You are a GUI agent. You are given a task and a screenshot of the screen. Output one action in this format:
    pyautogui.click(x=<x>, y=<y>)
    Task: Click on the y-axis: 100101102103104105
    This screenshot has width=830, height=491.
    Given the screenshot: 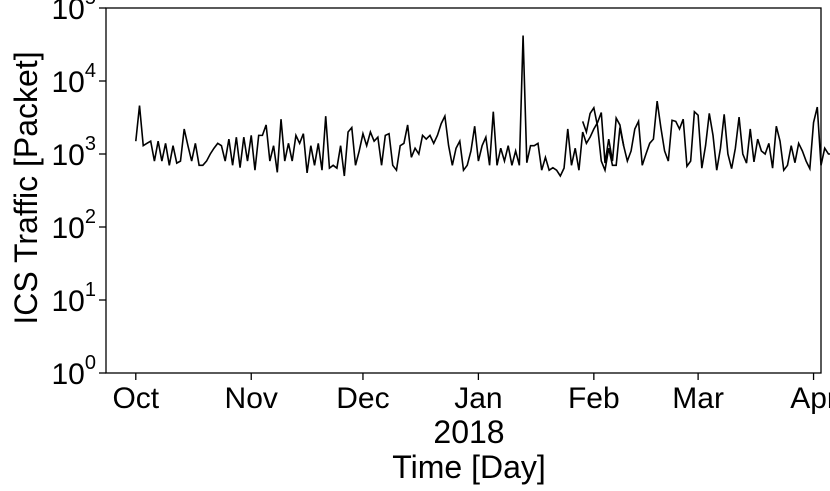 What is the action you would take?
    pyautogui.click(x=79, y=195)
    